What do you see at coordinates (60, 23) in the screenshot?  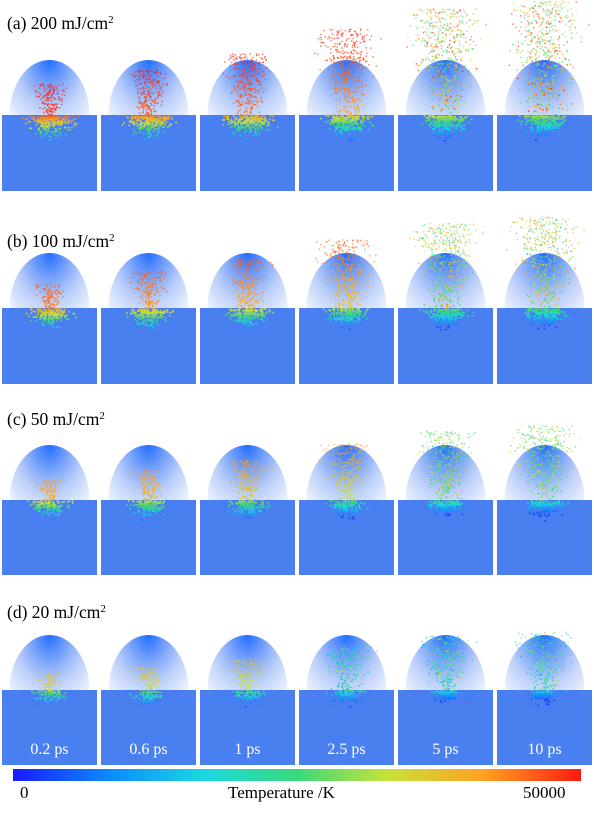 I see `row-label-a: (a) 200 mJ/cm2` at bounding box center [60, 23].